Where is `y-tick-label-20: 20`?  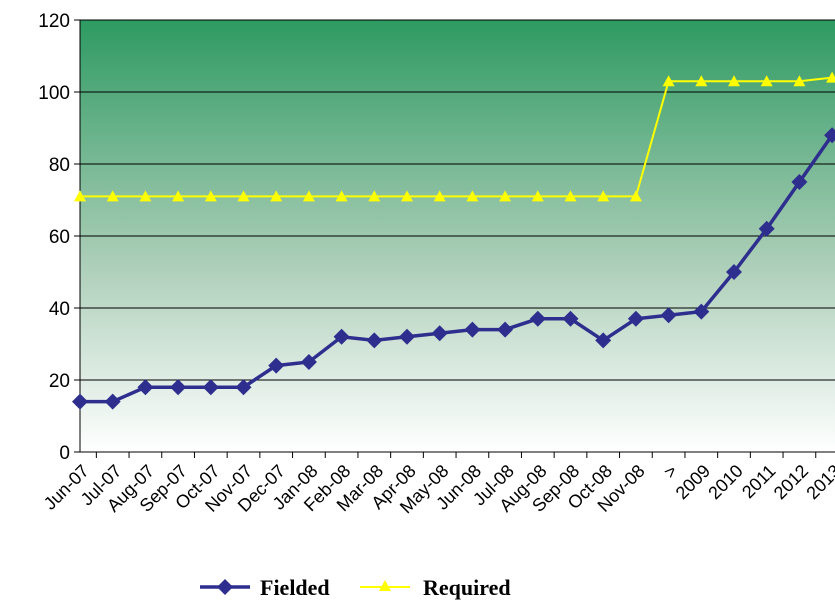
y-tick-label-20: 20 is located at coordinates (59, 381).